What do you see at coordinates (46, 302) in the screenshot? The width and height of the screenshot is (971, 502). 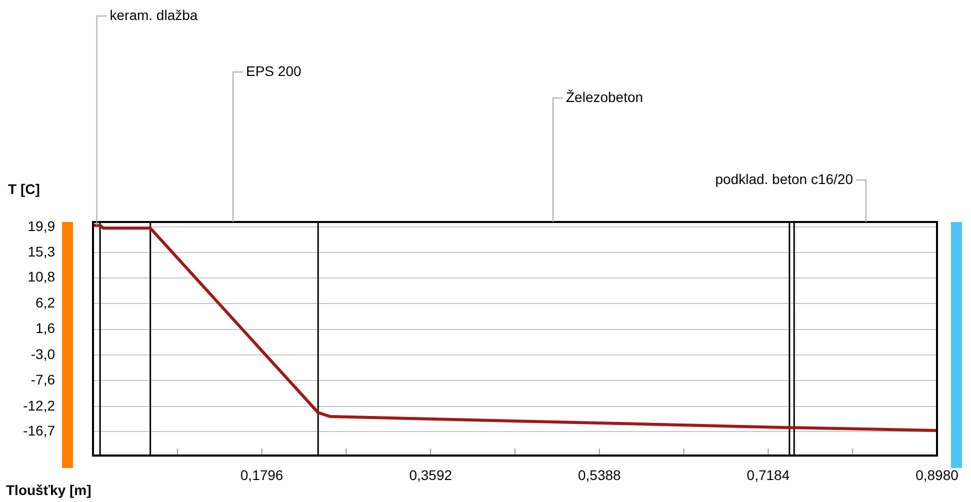 I see `y-tick-label: 6,2` at bounding box center [46, 302].